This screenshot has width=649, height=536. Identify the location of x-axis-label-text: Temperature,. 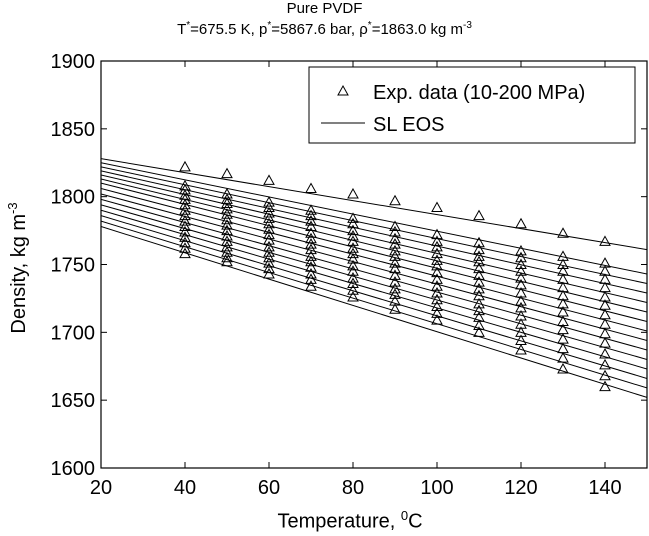
(339, 521).